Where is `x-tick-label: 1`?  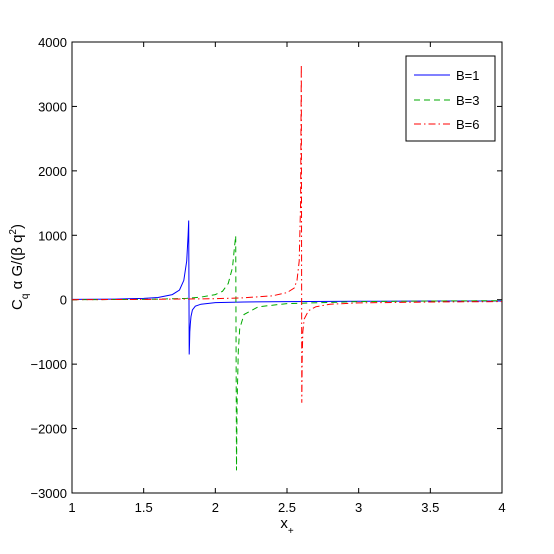
x-tick-label: 1 is located at coordinates (71, 507).